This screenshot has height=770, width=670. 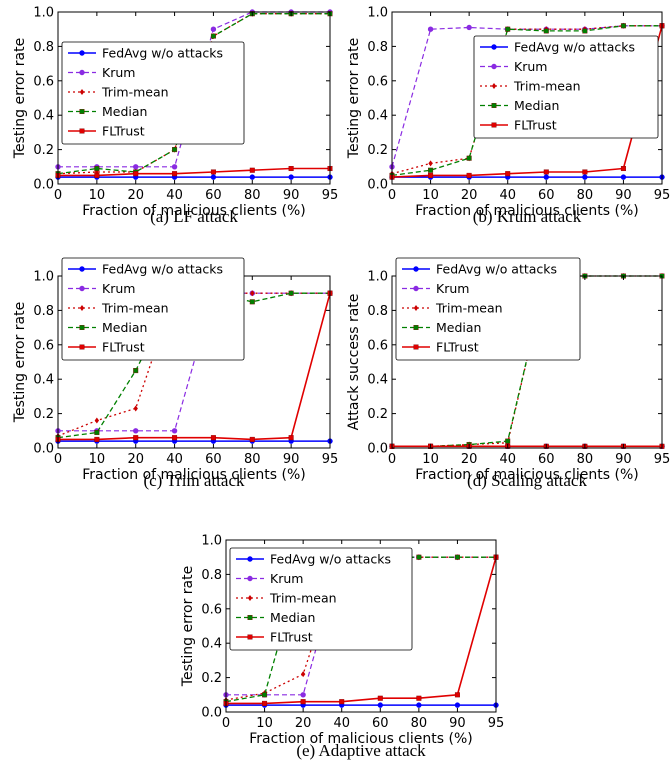 What do you see at coordinates (527, 480) in the screenshot?
I see `panel-caption: (d) Scaling attack` at bounding box center [527, 480].